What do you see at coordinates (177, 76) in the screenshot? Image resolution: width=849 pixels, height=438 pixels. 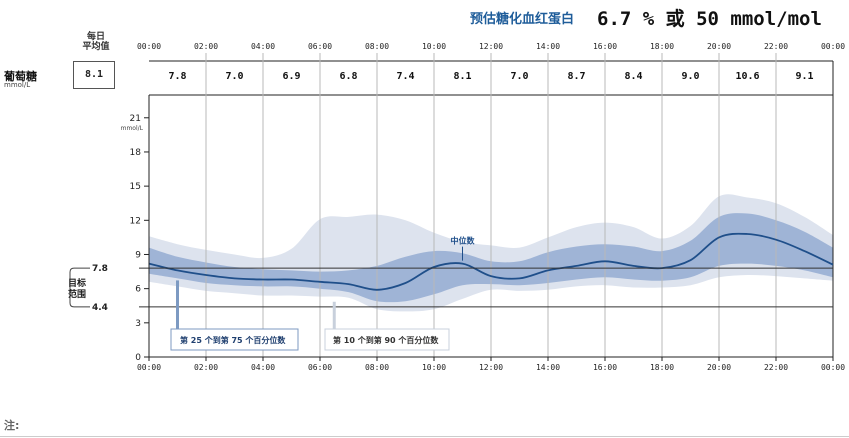 I see `hourly-avg-label: 7.8` at bounding box center [177, 76].